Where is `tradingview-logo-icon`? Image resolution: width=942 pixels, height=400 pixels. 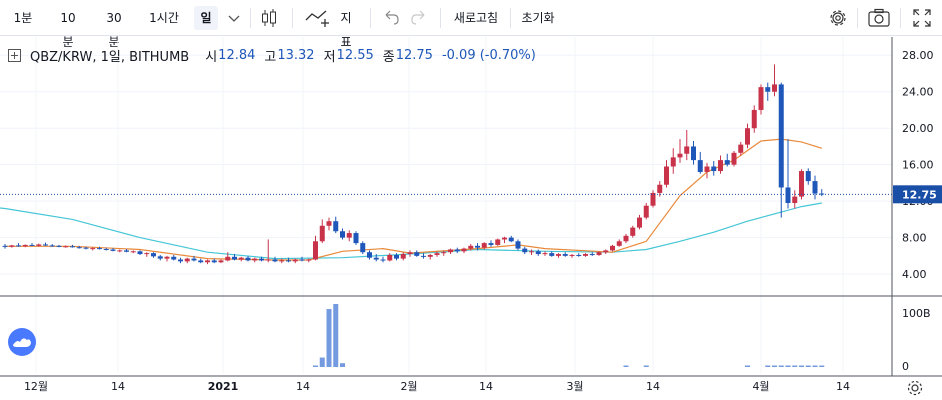 tradingview-logo-icon is located at coordinates (22, 342).